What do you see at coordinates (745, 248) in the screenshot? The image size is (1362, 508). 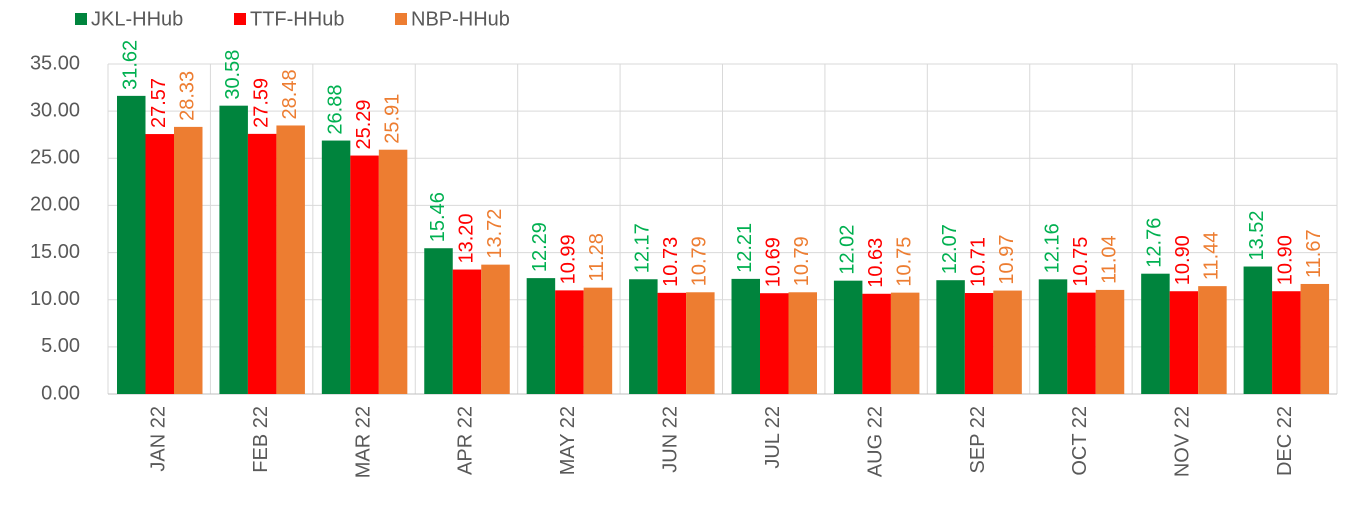 I see `data-label: 12.21` at bounding box center [745, 248].